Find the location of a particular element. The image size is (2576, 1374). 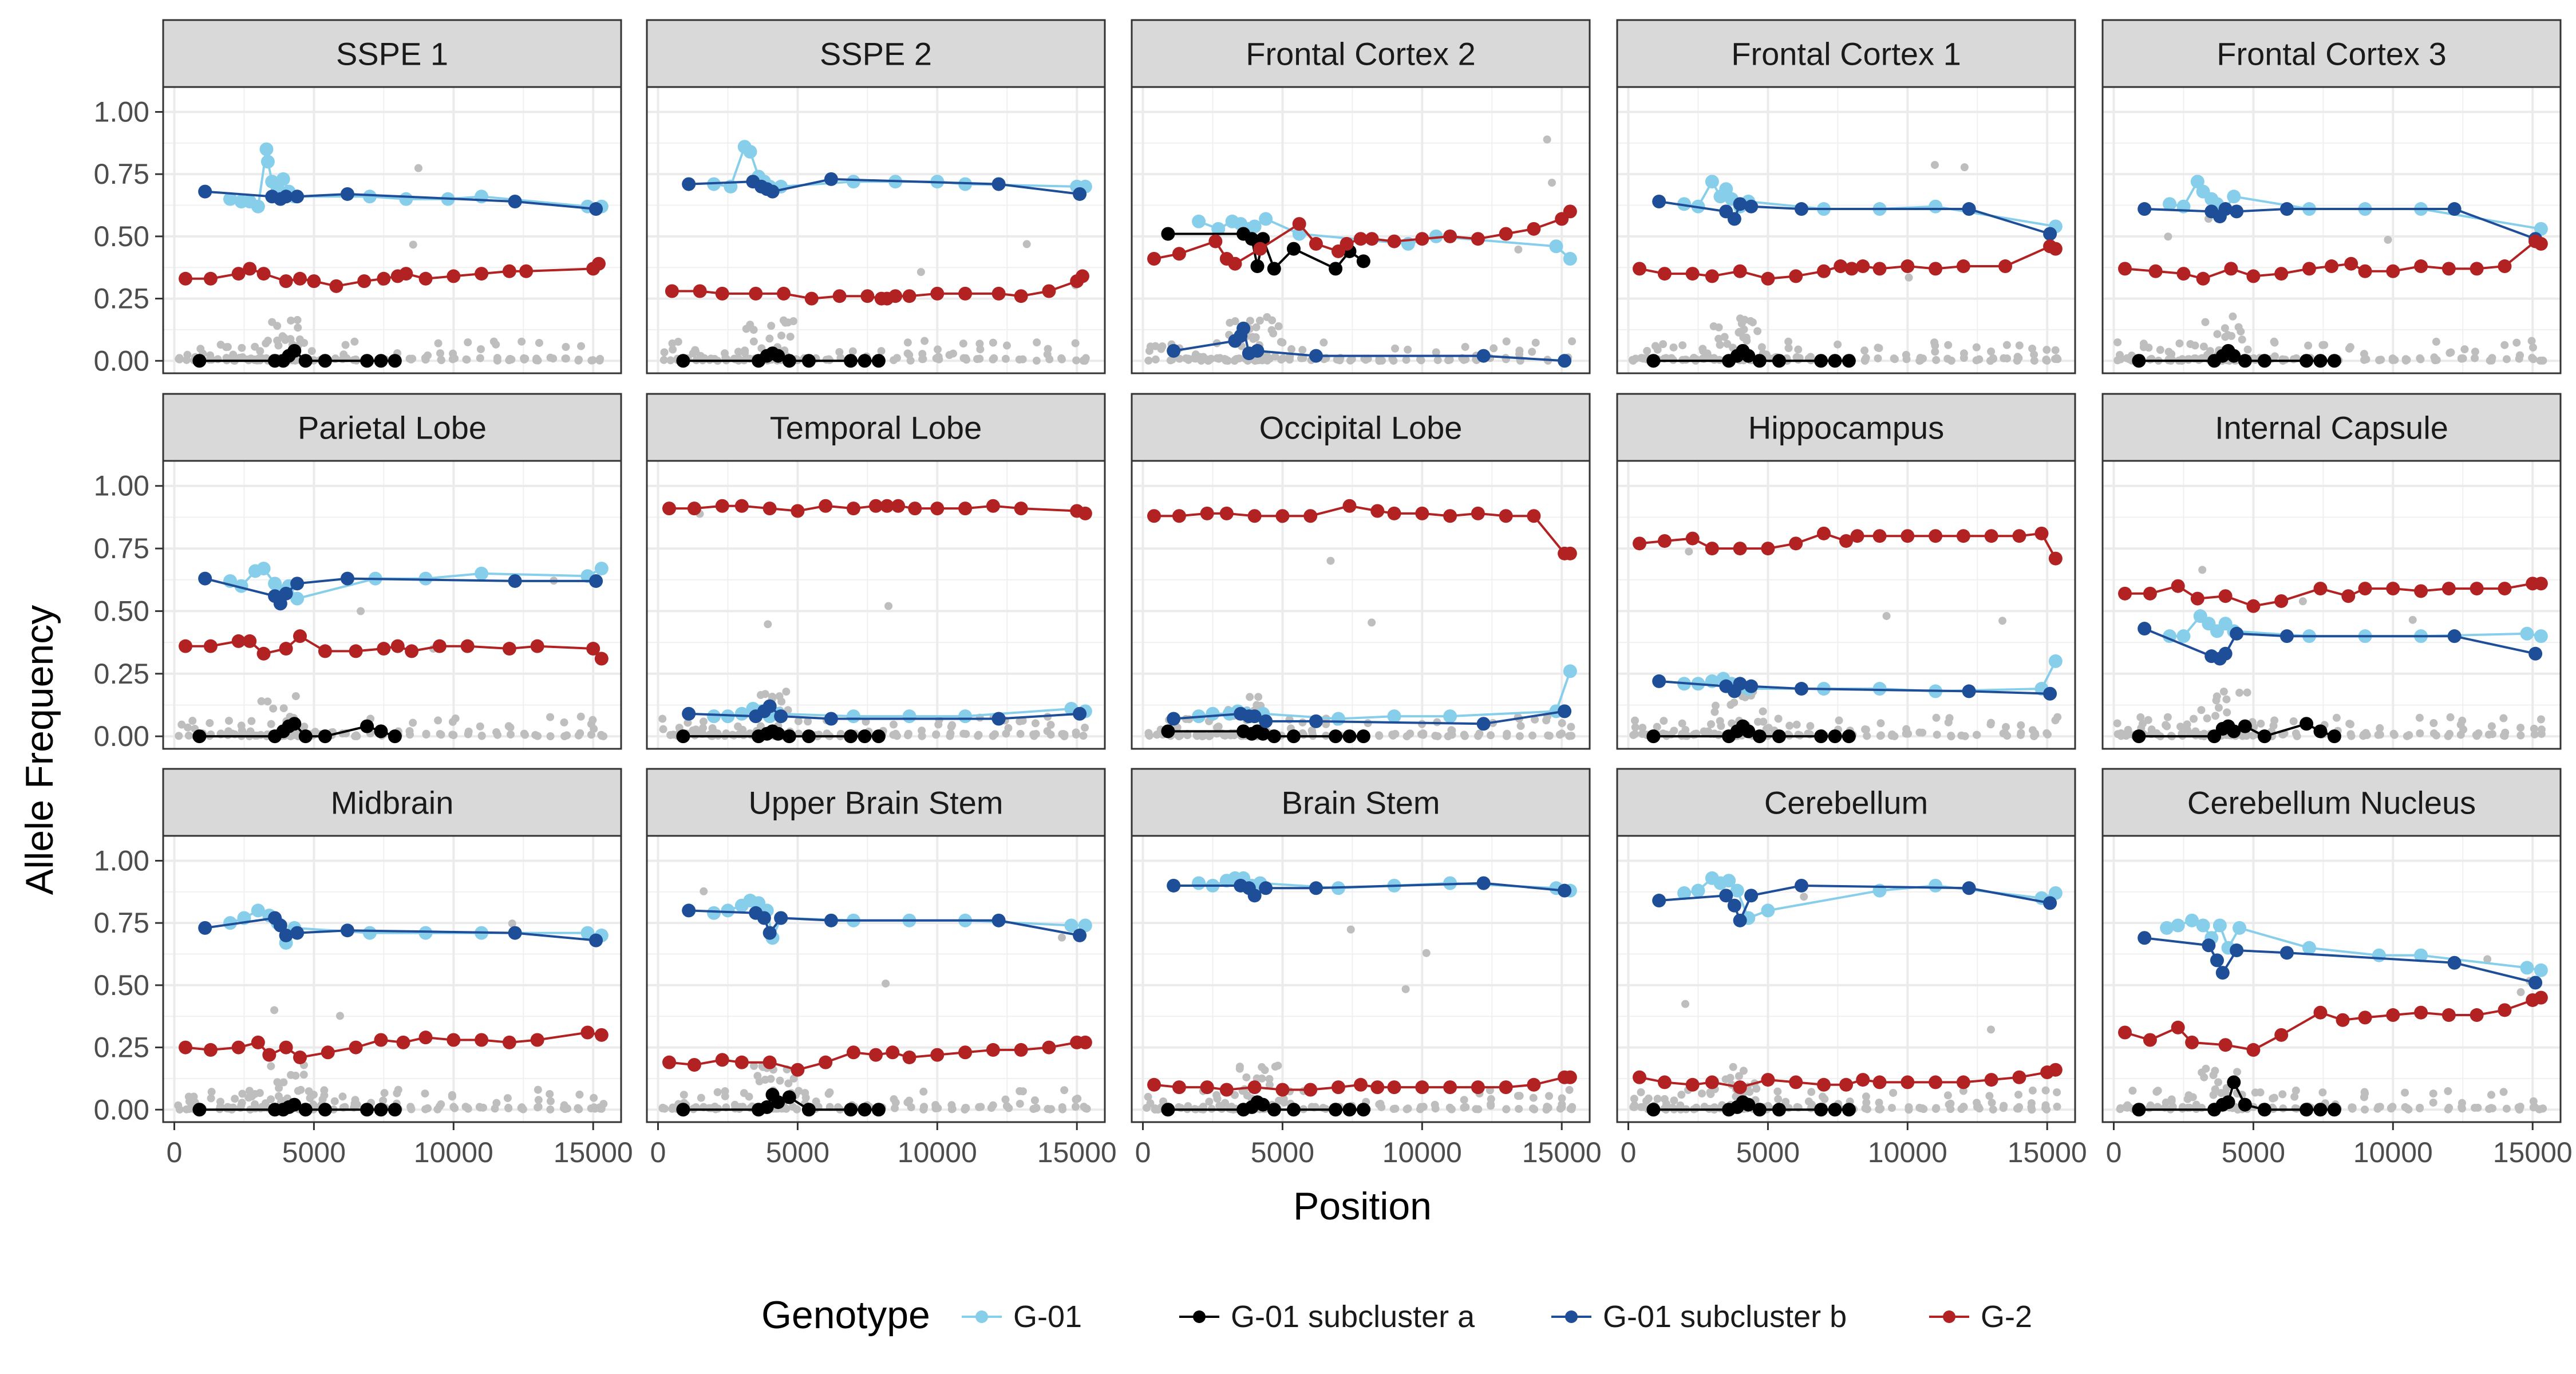

x-tick-label: 0 is located at coordinates (1143, 1152).